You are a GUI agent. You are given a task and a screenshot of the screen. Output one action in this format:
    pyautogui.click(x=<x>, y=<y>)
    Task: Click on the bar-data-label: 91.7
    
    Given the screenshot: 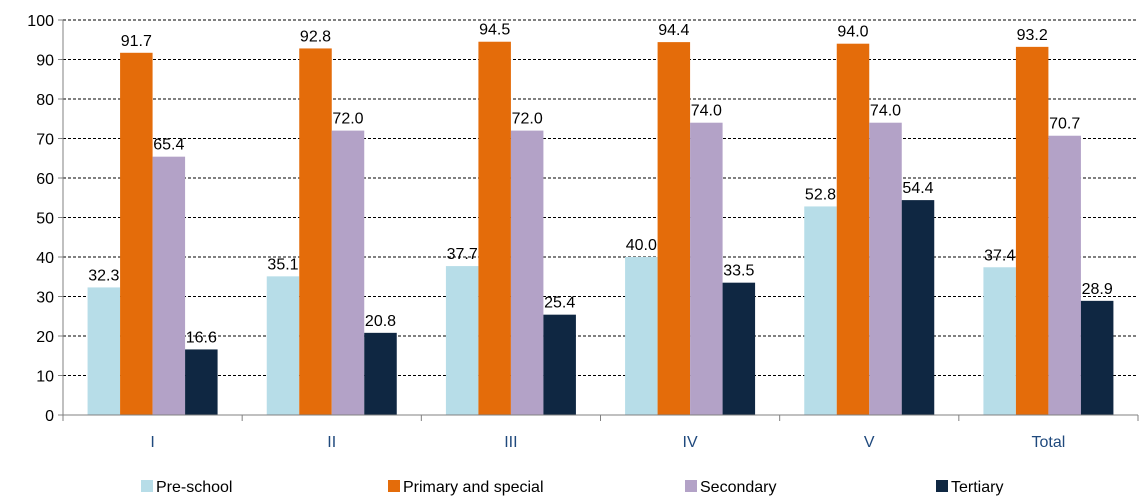 What is the action you would take?
    pyautogui.click(x=136, y=41)
    